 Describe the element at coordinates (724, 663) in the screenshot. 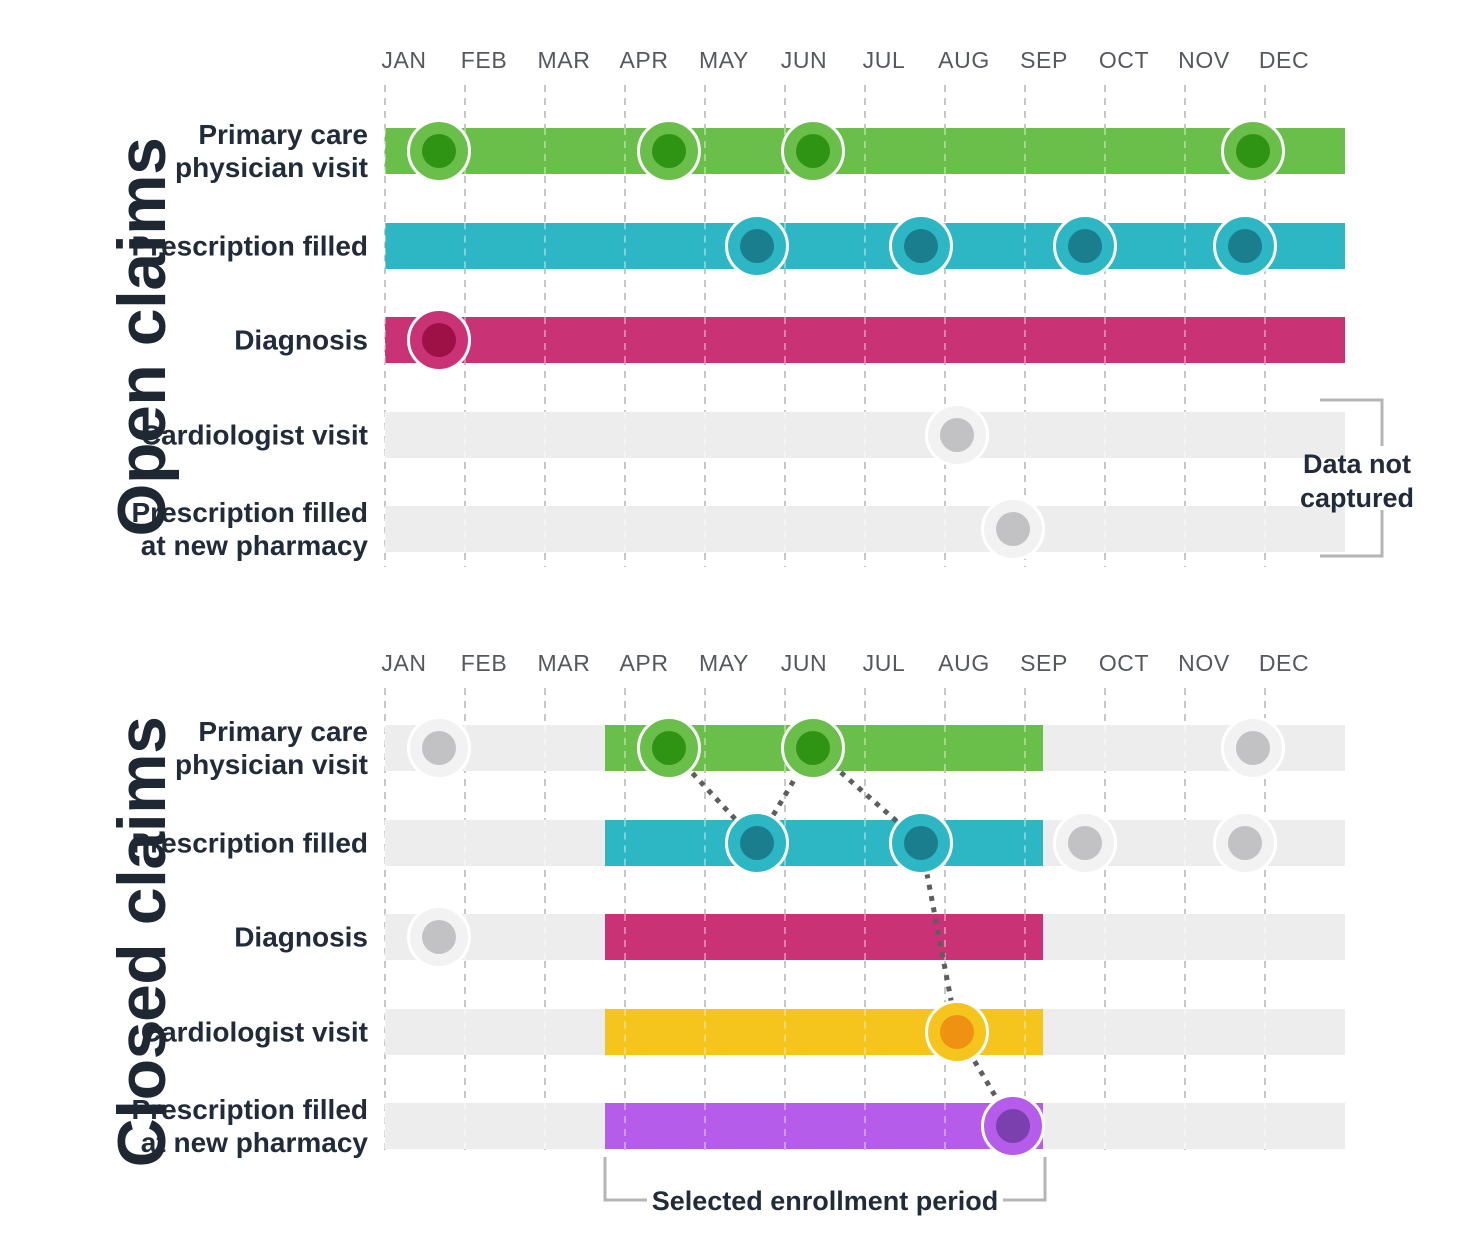

I see `month-label-may-closed-claims: MAY` at that location.